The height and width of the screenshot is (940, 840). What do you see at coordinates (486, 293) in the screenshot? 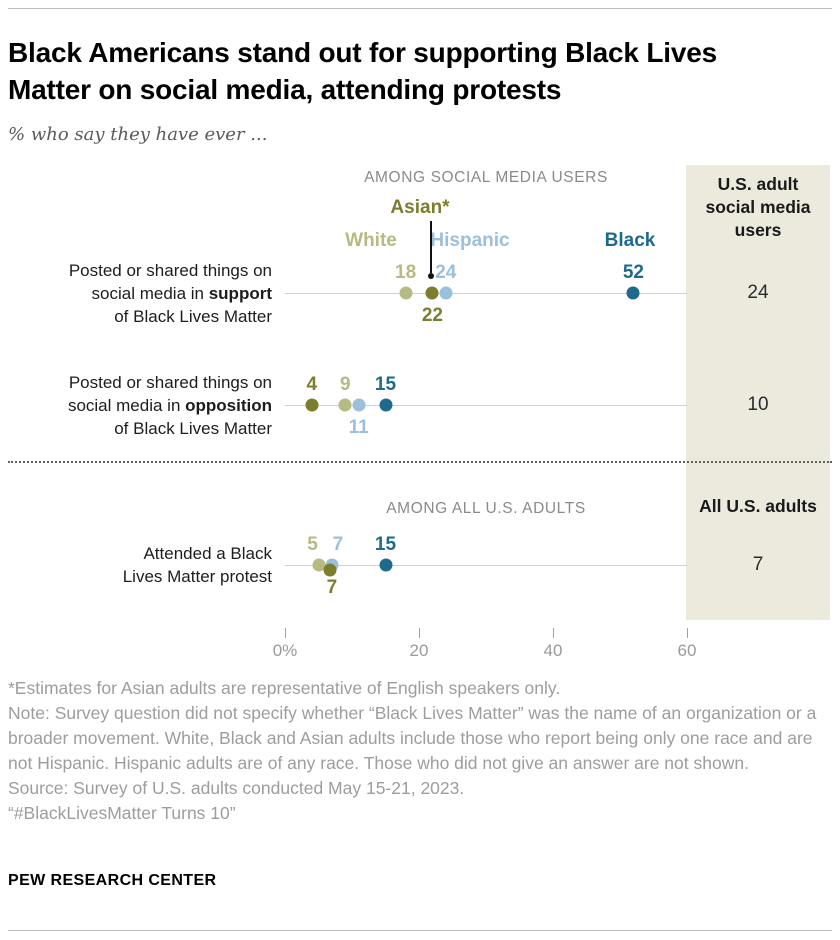
I see `row-line-support` at bounding box center [486, 293].